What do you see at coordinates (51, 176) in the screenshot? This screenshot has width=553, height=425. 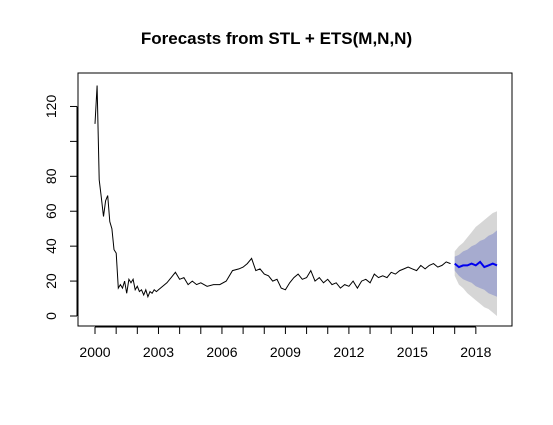 I see `y-tick-label: 80` at bounding box center [51, 176].